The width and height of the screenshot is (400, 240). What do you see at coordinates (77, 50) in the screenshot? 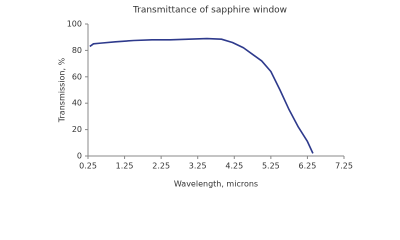
I see `y-tick-label: 80` at bounding box center [77, 50].